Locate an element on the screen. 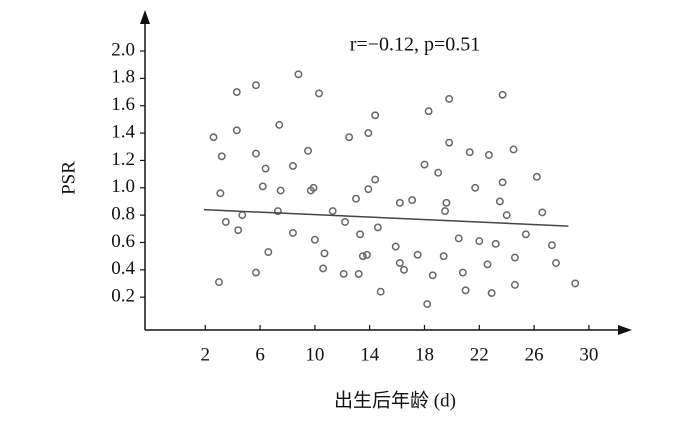  x-tick-label: 6 is located at coordinates (260, 354).